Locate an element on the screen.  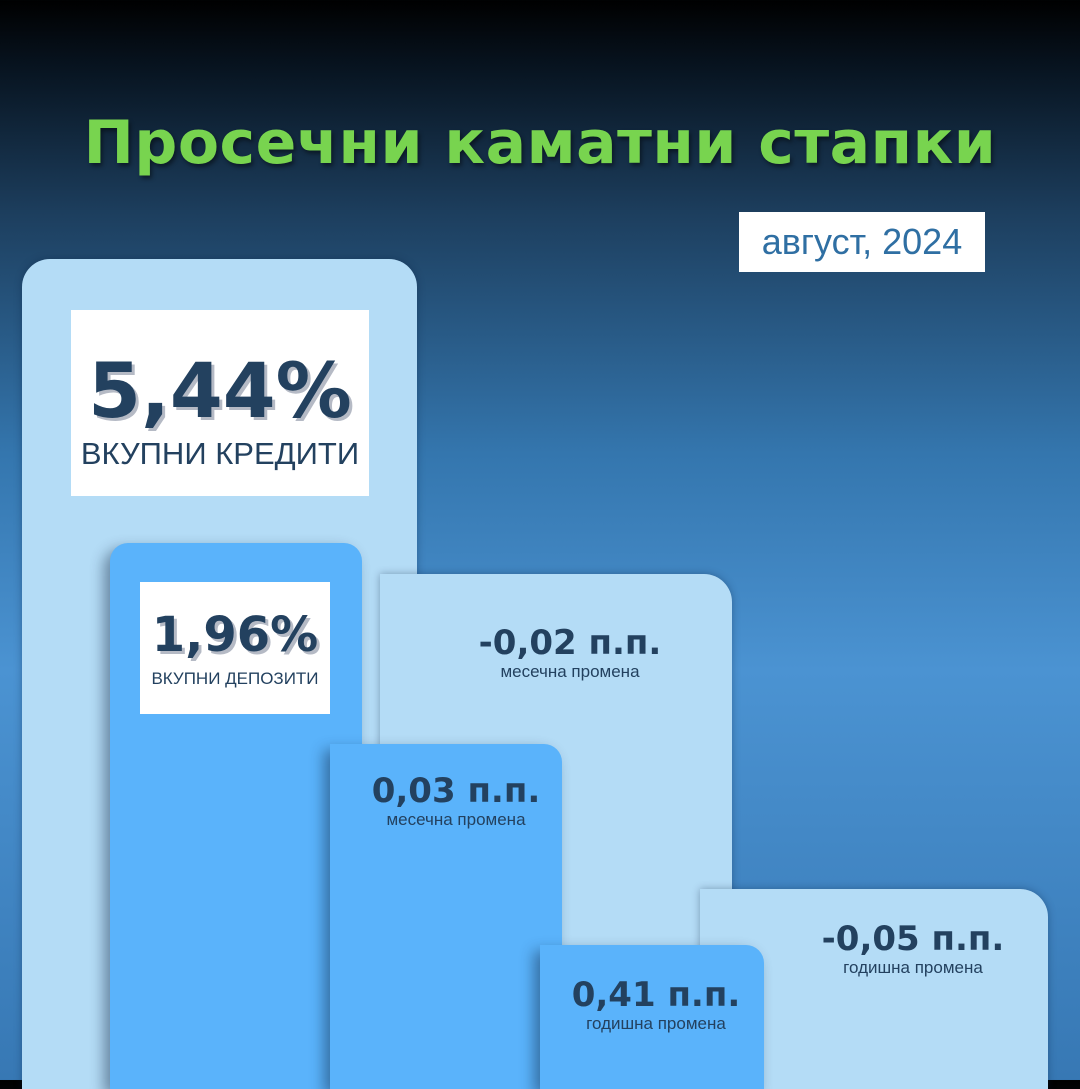
deposits-annual-change-label: годишна промена is located at coordinates (656, 1023).